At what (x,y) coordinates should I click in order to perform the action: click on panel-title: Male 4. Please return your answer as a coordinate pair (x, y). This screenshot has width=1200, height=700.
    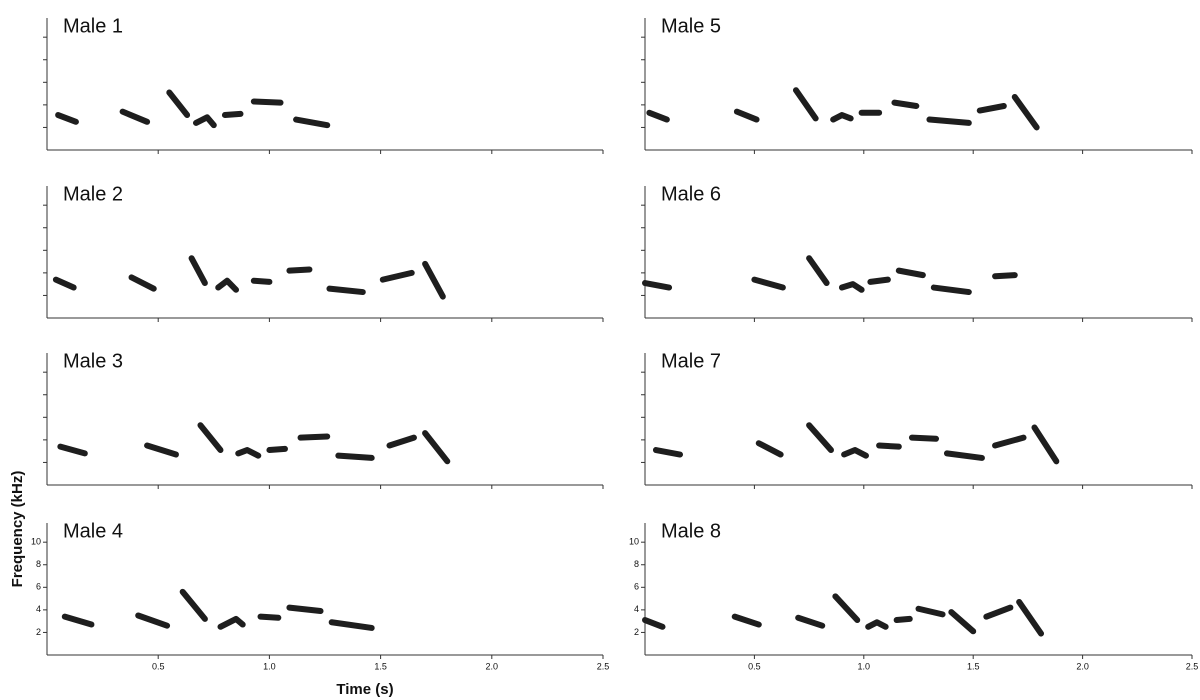
    Looking at the image, I should click on (93, 531).